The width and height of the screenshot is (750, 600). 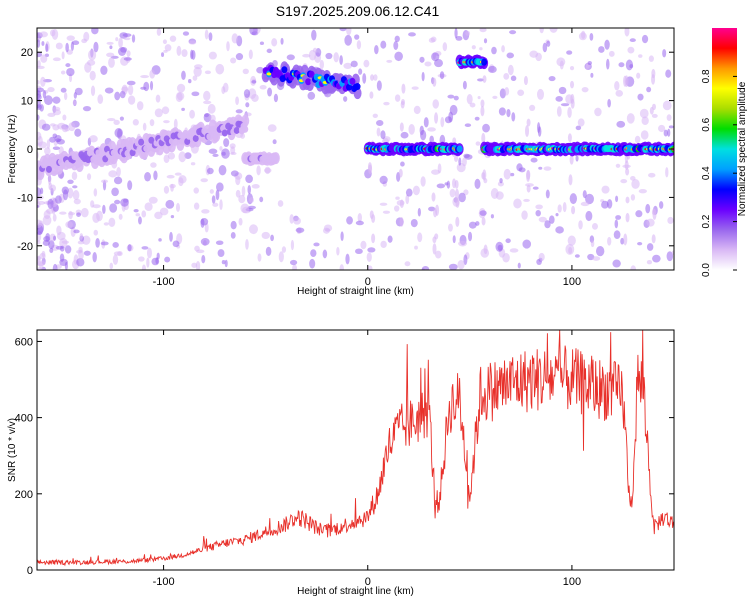 What do you see at coordinates (355, 591) in the screenshot?
I see `x-axis-label: Height of straight line (km)` at bounding box center [355, 591].